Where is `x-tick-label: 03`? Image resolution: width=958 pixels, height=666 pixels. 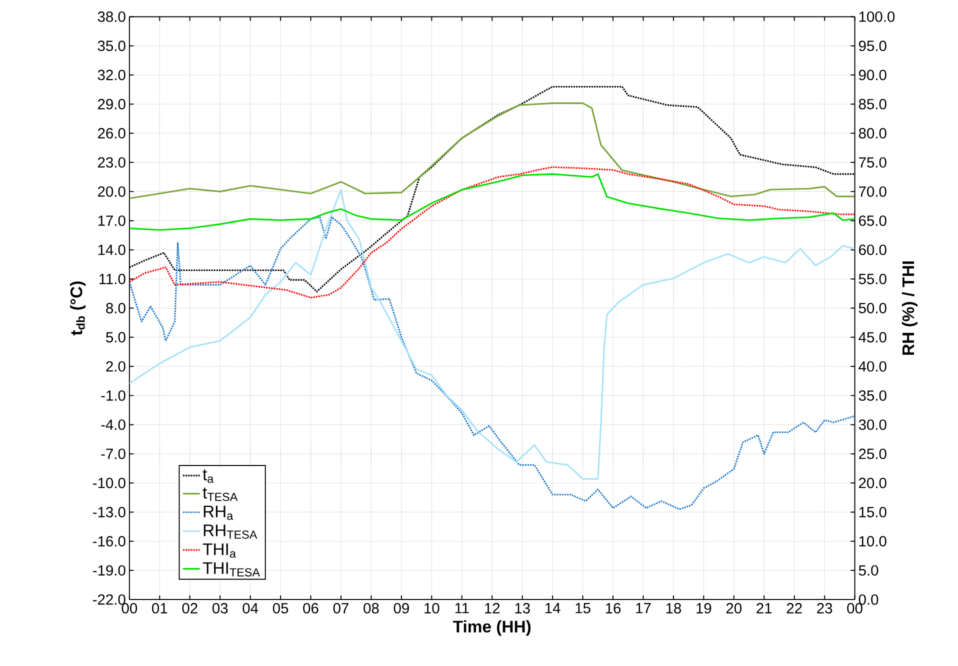
x-tick-label: 03 is located at coordinates (220, 608).